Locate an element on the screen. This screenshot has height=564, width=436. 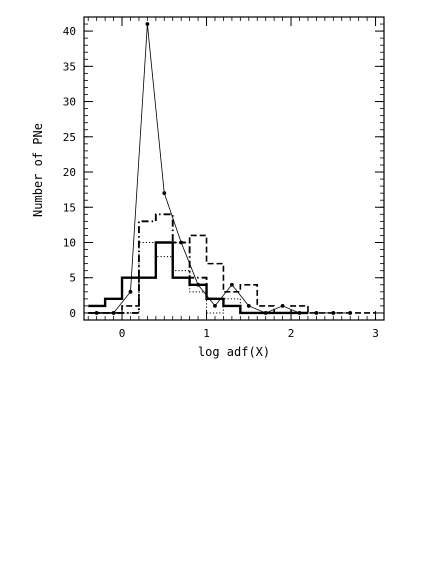
y-tick-label: 5 is located at coordinates (72, 278).